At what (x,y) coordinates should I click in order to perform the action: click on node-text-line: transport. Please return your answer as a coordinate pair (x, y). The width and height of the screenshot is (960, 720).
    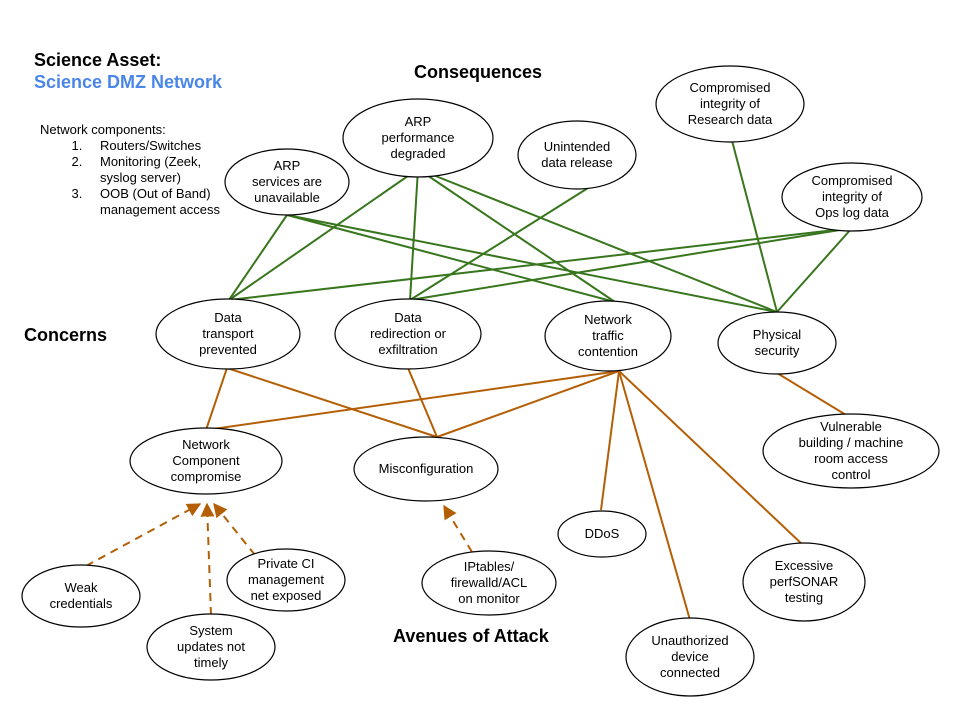
    Looking at the image, I should click on (228, 333).